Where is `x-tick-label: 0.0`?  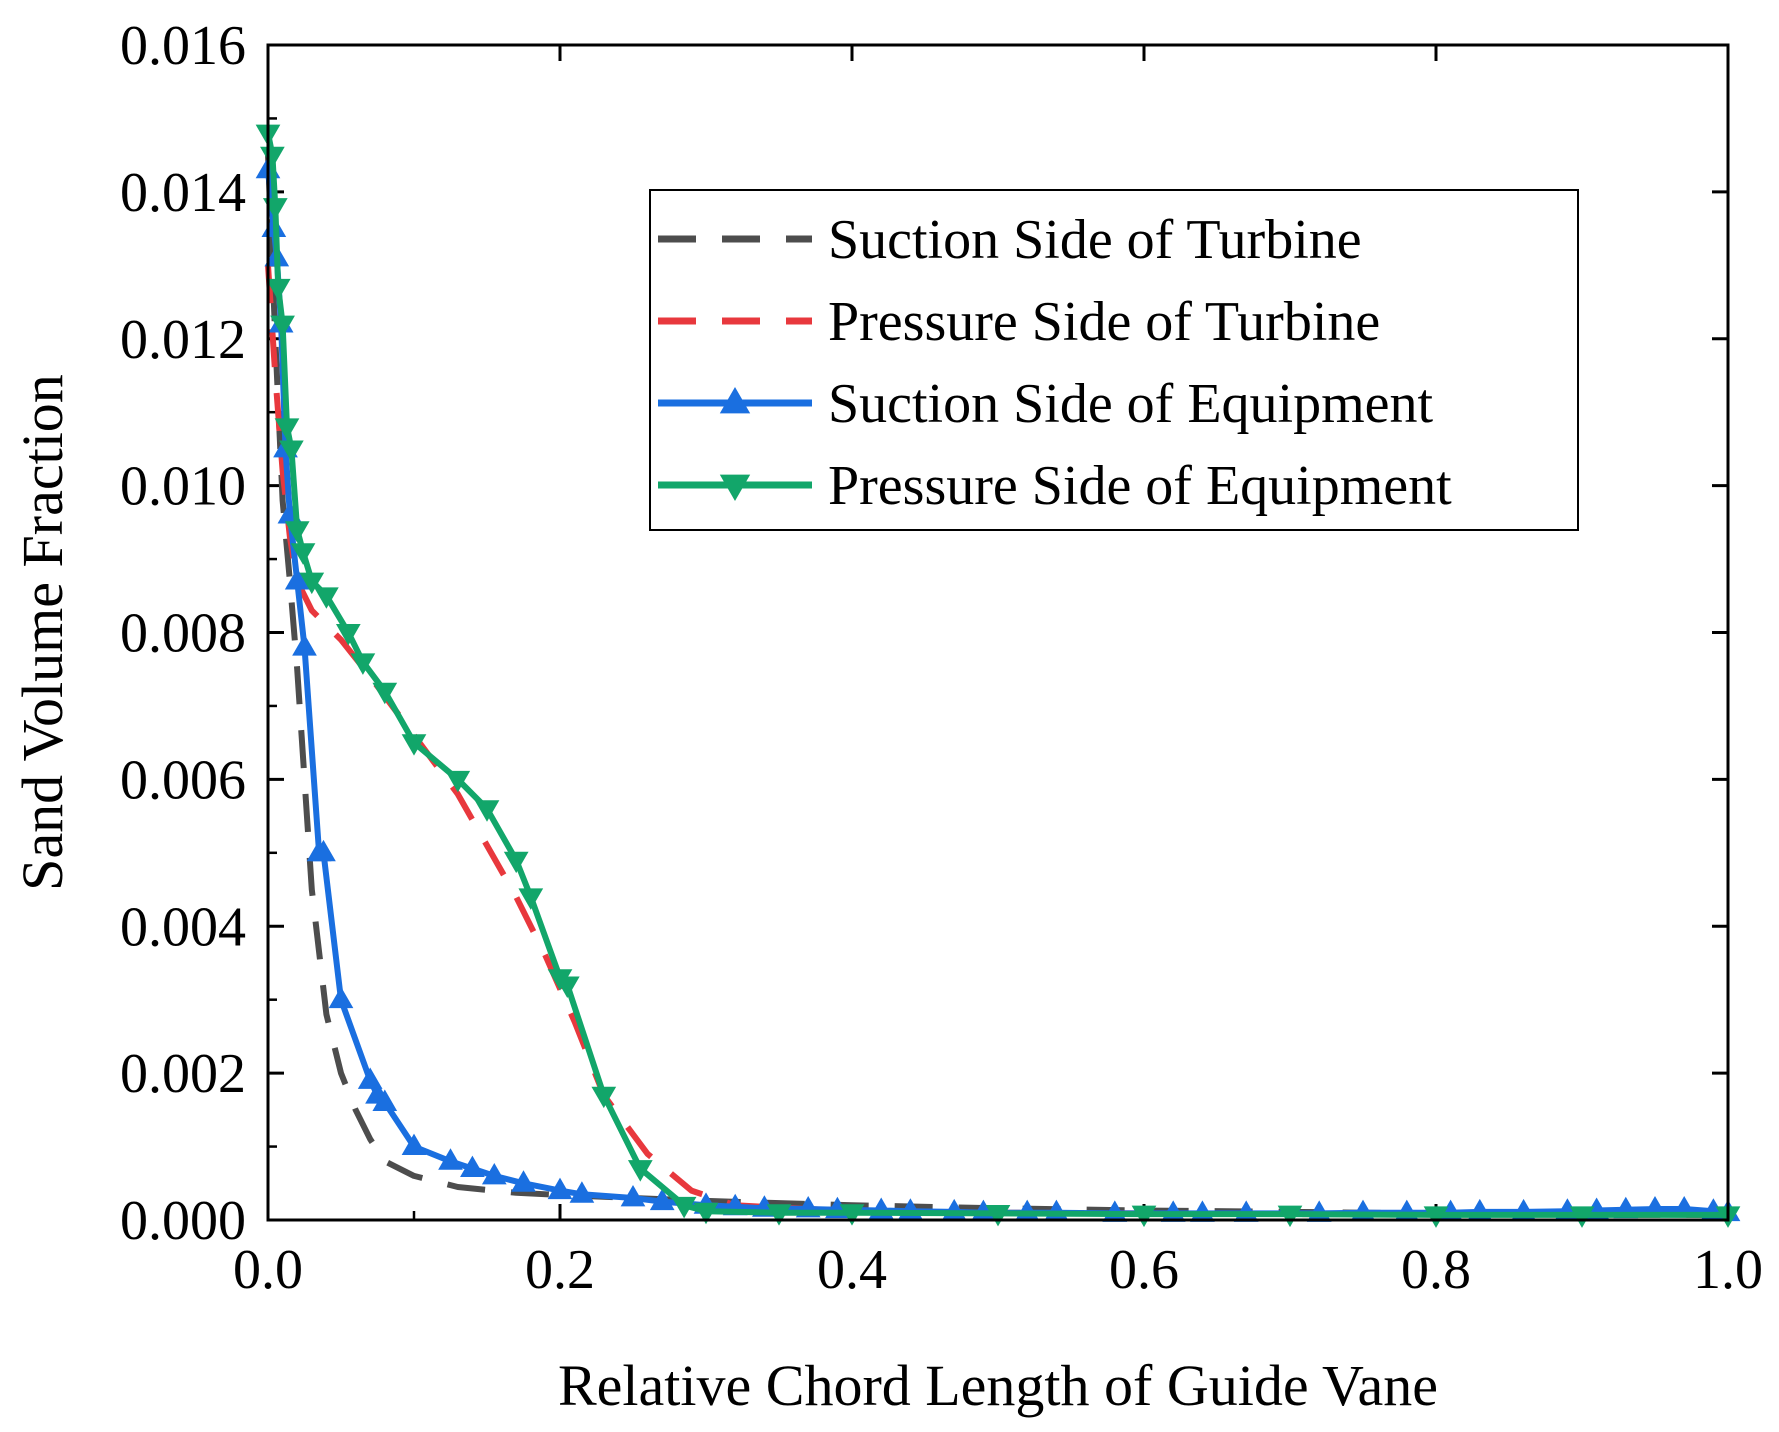
x-tick-label: 0.0 is located at coordinates (268, 1270).